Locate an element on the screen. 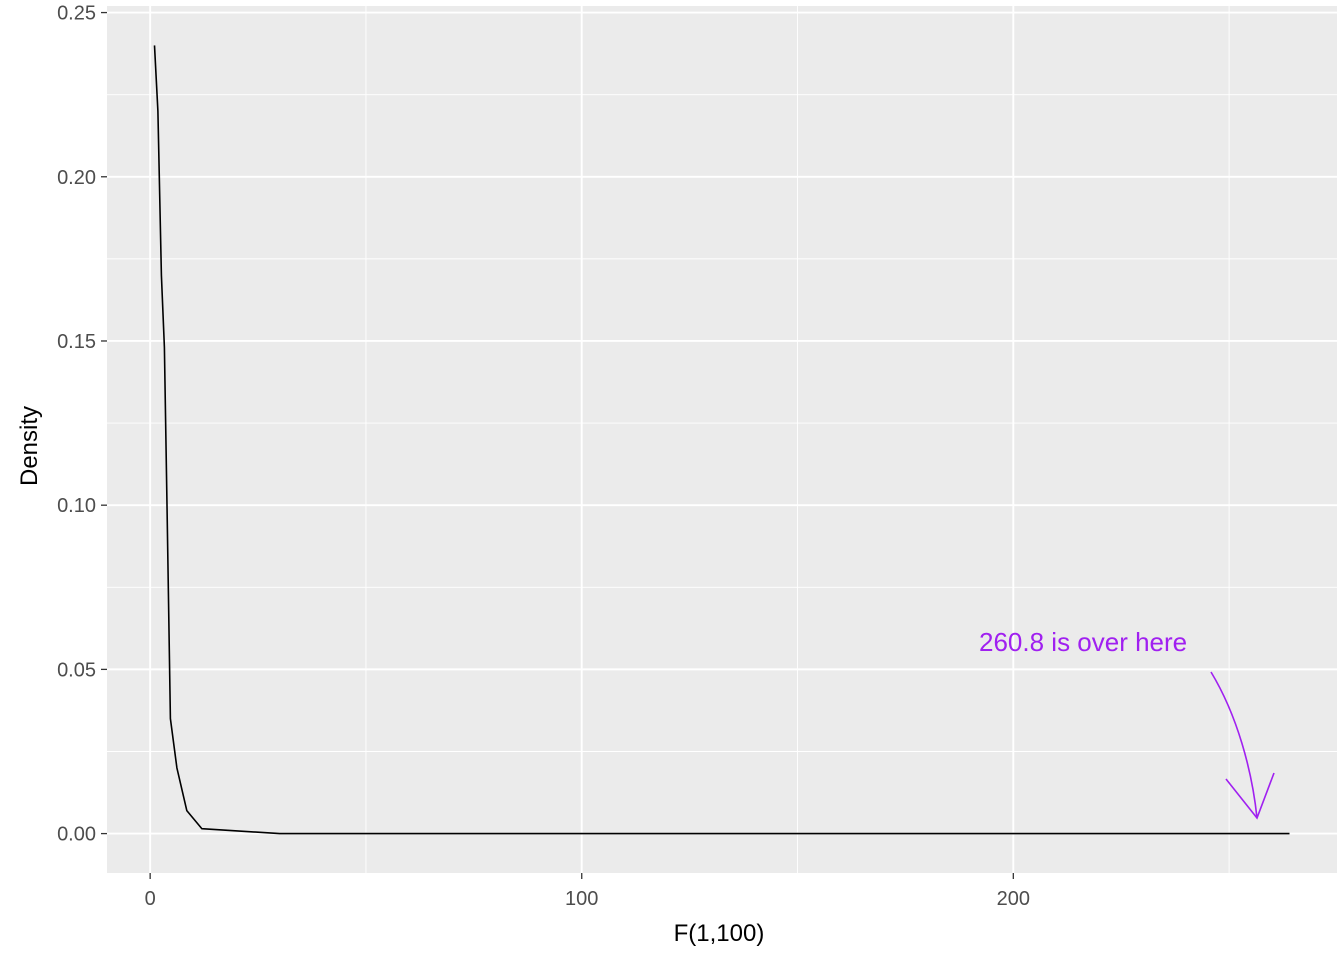 The width and height of the screenshot is (1344, 960). y-tick-label: 0.25 is located at coordinates (76, 14).